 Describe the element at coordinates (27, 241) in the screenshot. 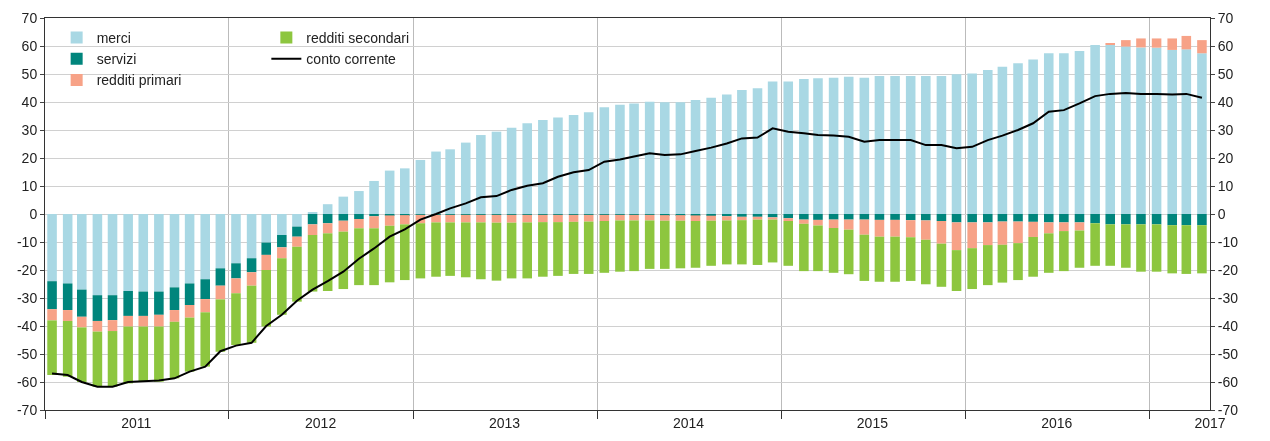

I see `y-tick-label: -10` at that location.